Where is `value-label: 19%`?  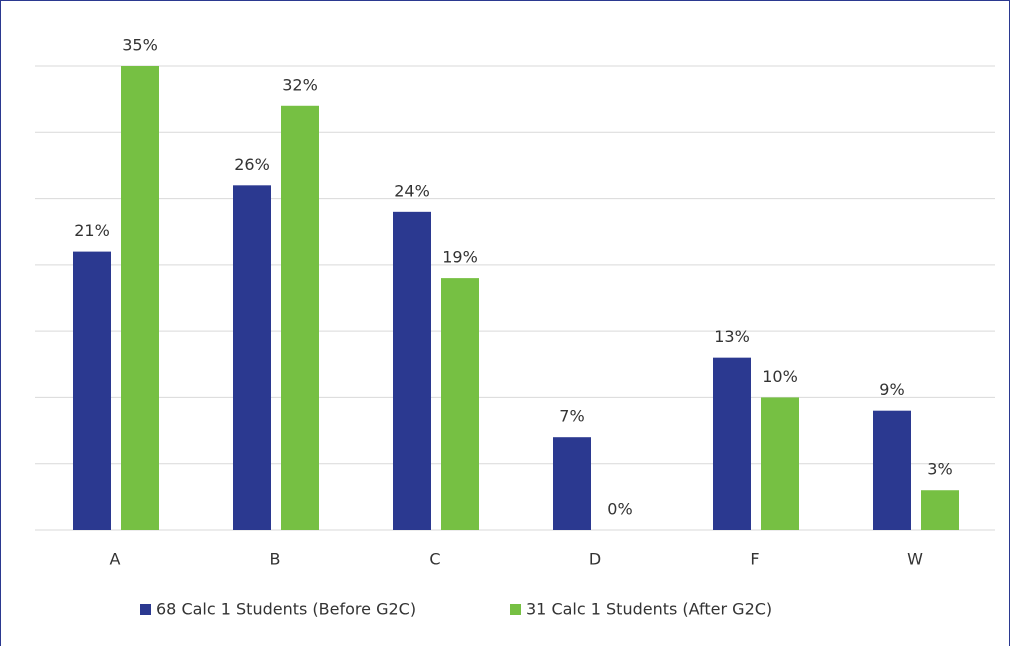
value-label: 19% is located at coordinates (460, 257).